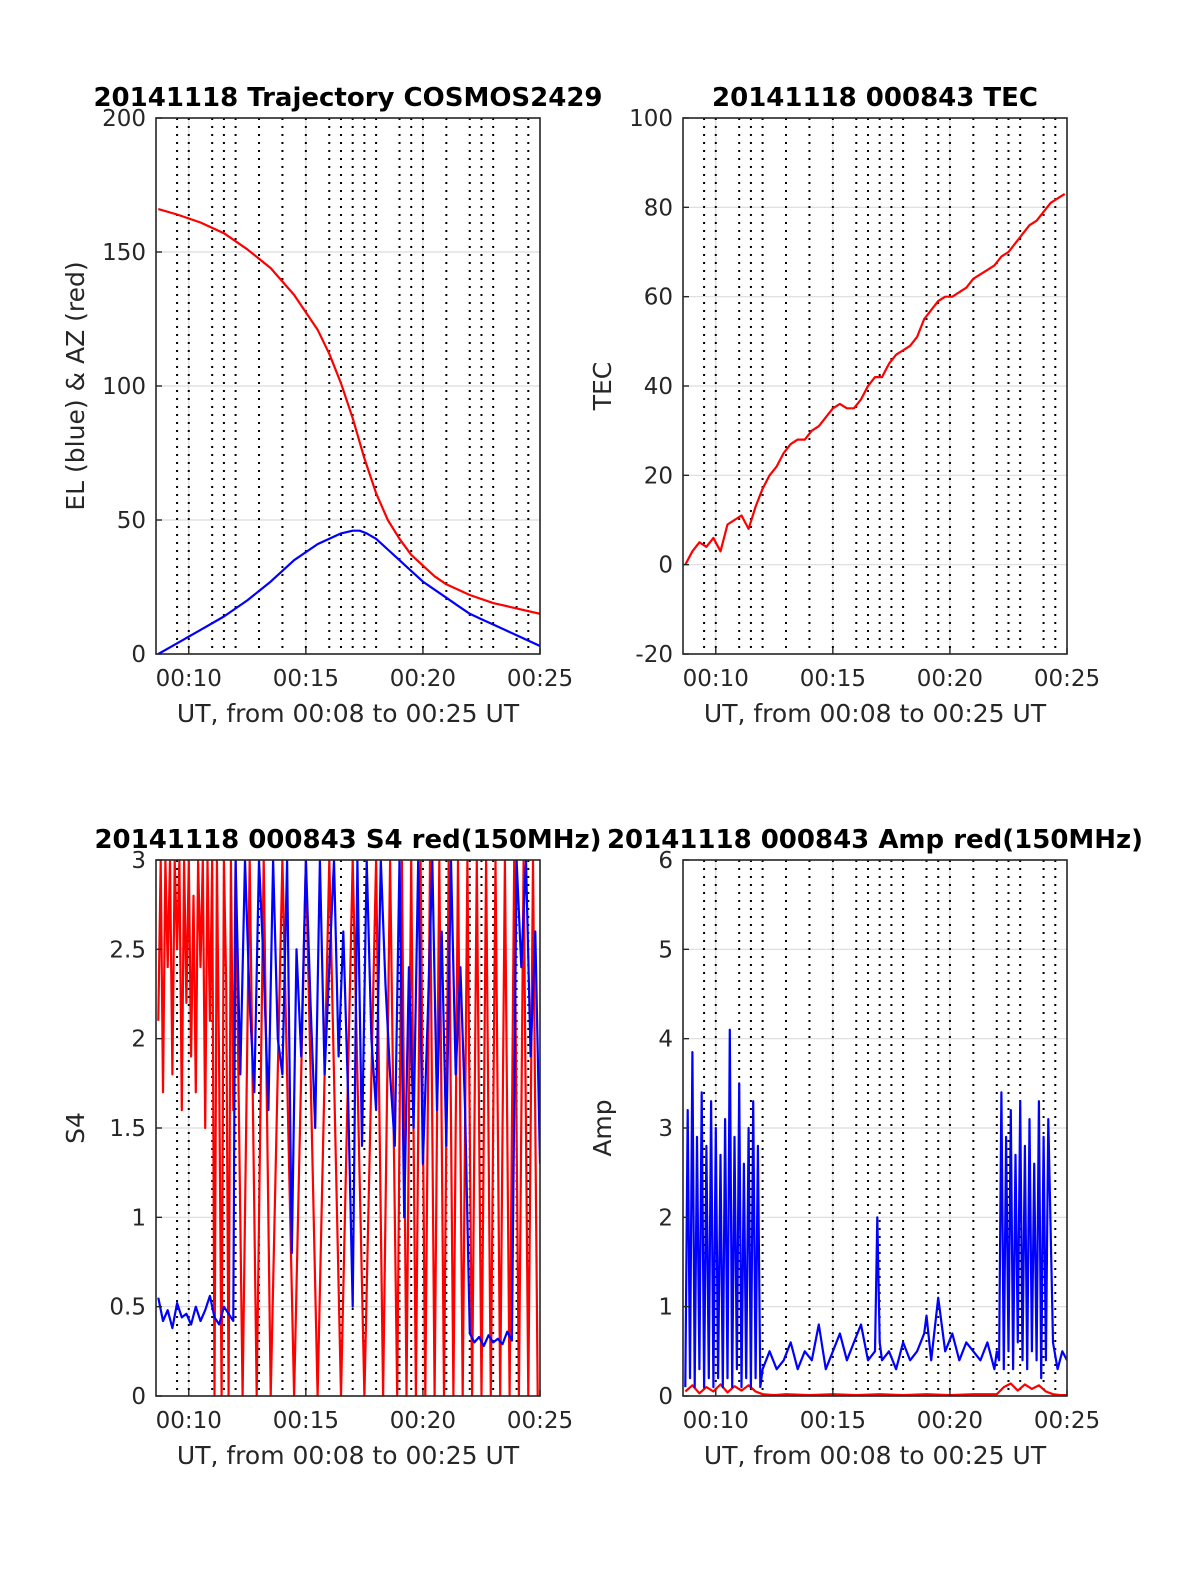 The height and width of the screenshot is (1575, 1200). What do you see at coordinates (665, 861) in the screenshot?
I see `y-tick-label: 6` at bounding box center [665, 861].